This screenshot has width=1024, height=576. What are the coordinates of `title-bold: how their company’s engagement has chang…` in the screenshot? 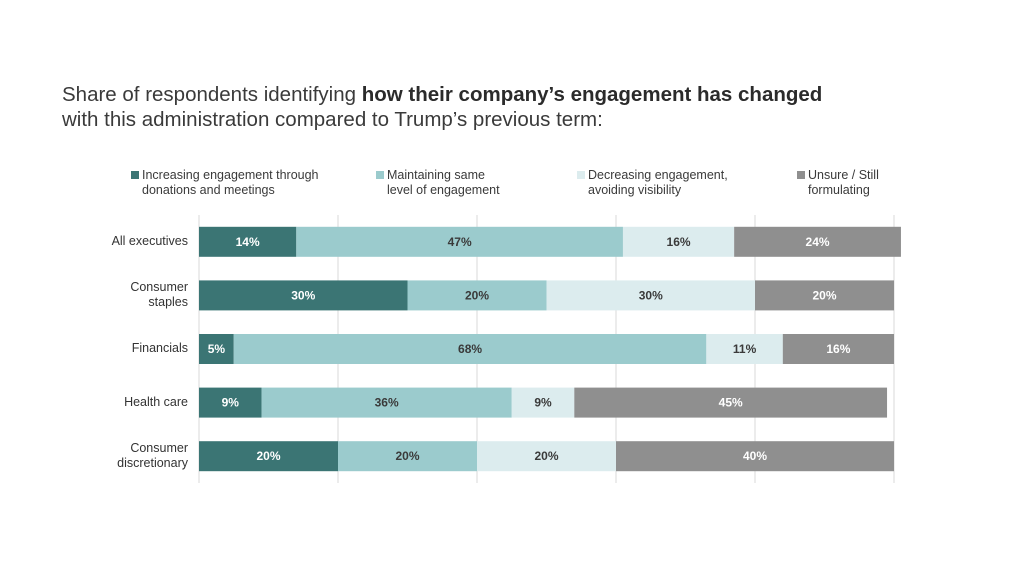 It's located at (592, 94).